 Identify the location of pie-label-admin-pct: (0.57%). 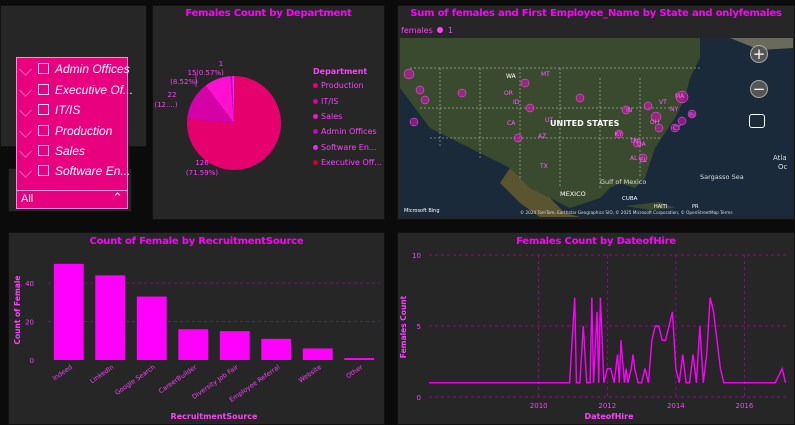
(210, 73).